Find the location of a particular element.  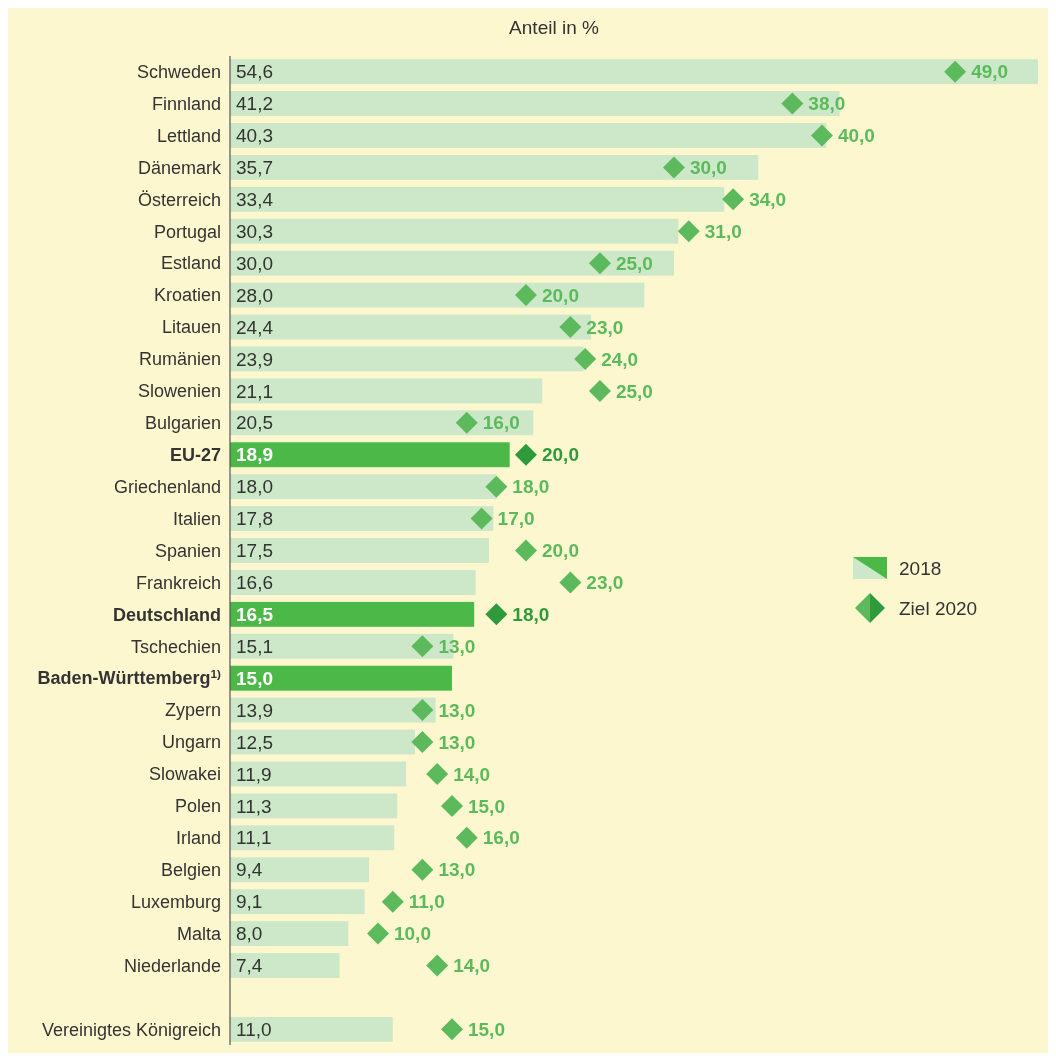

y-tick-label: Dänemark is located at coordinates (179, 167).